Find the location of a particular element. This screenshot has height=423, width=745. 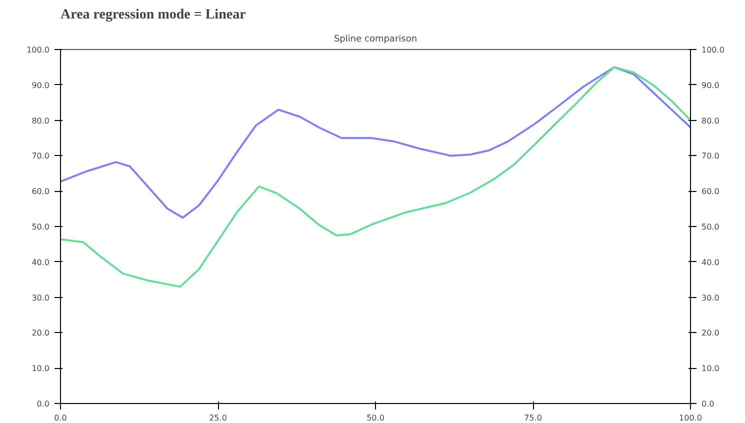

y2-tick-label: 70.0 is located at coordinates (711, 156).